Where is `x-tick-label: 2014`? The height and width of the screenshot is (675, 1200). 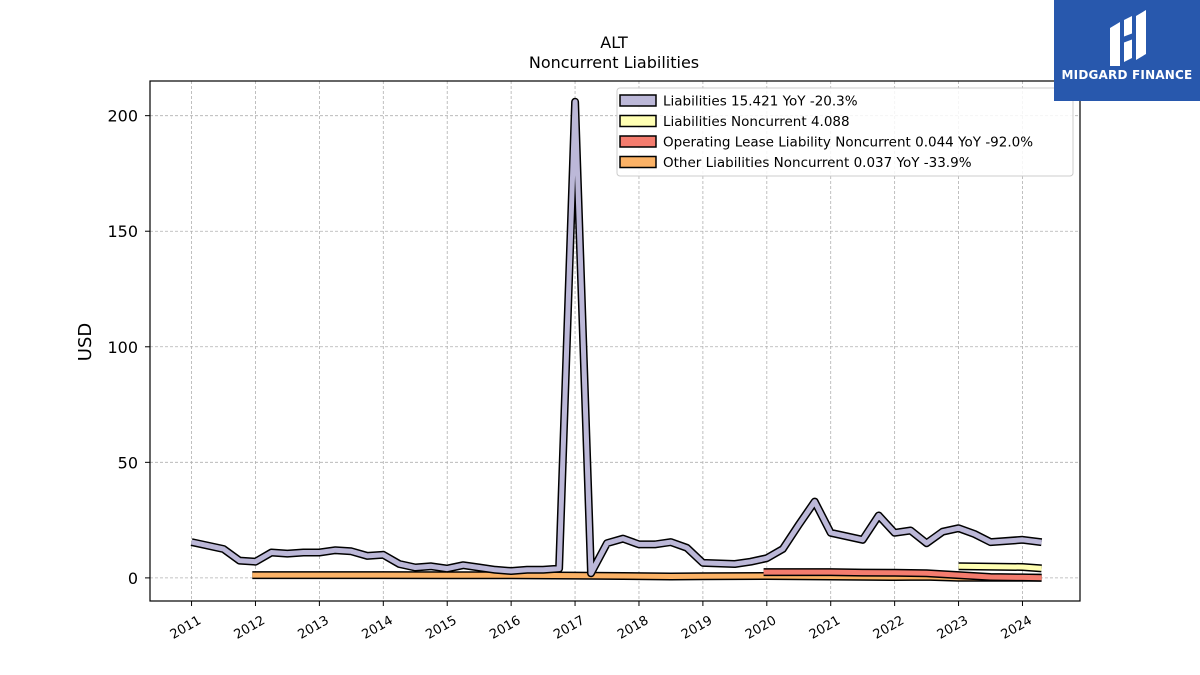
x-tick-label: 2014 is located at coordinates (377, 628).